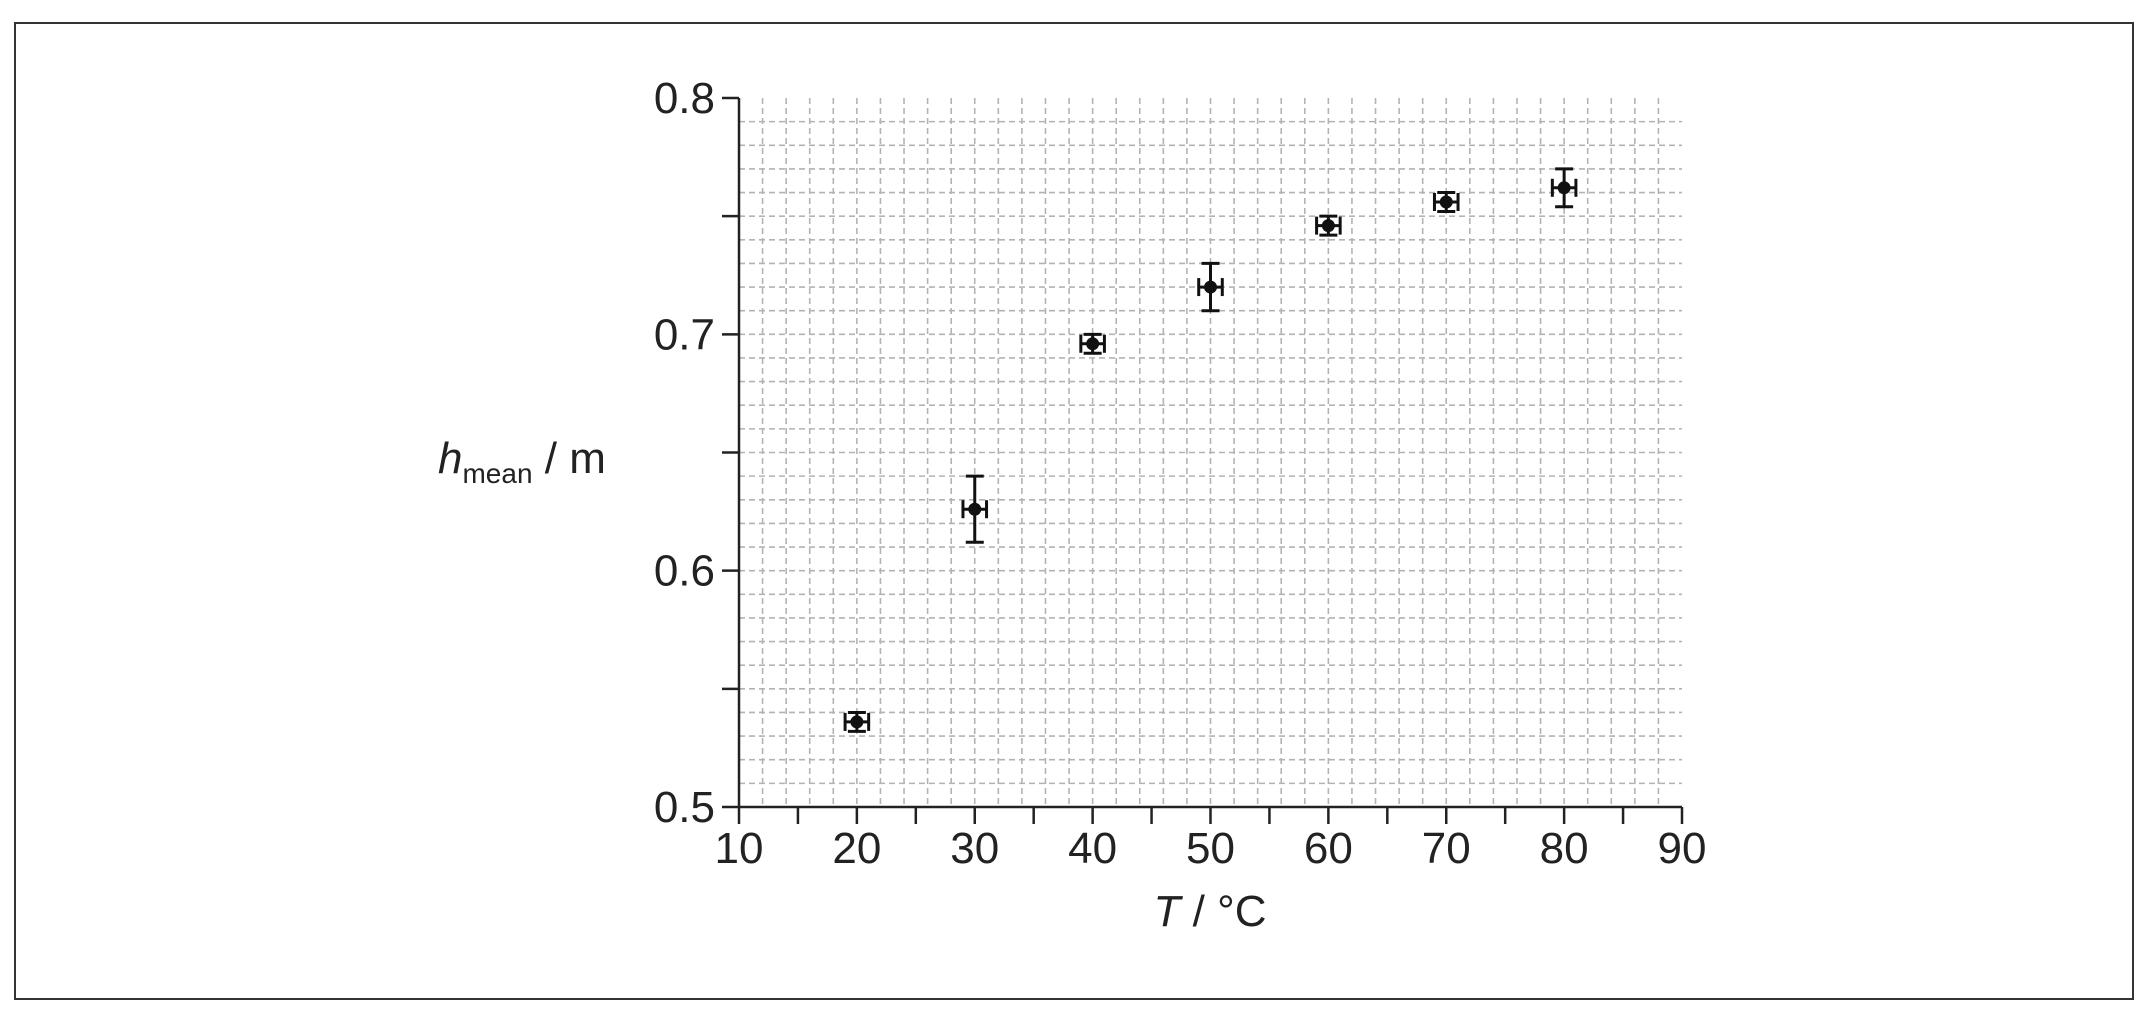  What do you see at coordinates (684, 807) in the screenshot?
I see `y-tick-label: 0.5` at bounding box center [684, 807].